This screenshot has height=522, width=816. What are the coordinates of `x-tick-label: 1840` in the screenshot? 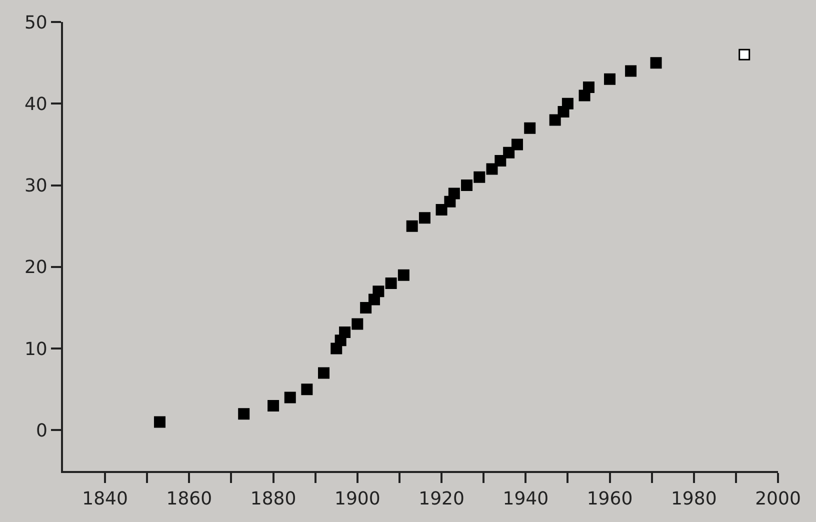 It's located at (105, 499).